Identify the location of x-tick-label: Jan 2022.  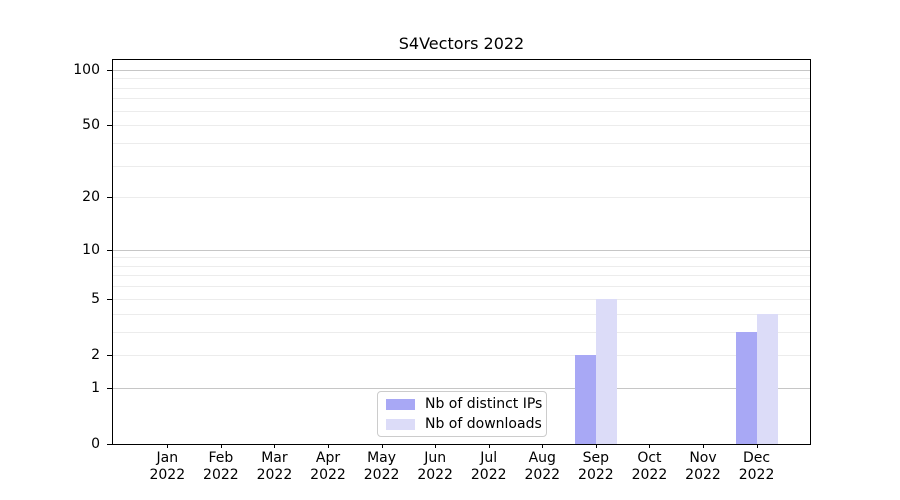
(167, 466).